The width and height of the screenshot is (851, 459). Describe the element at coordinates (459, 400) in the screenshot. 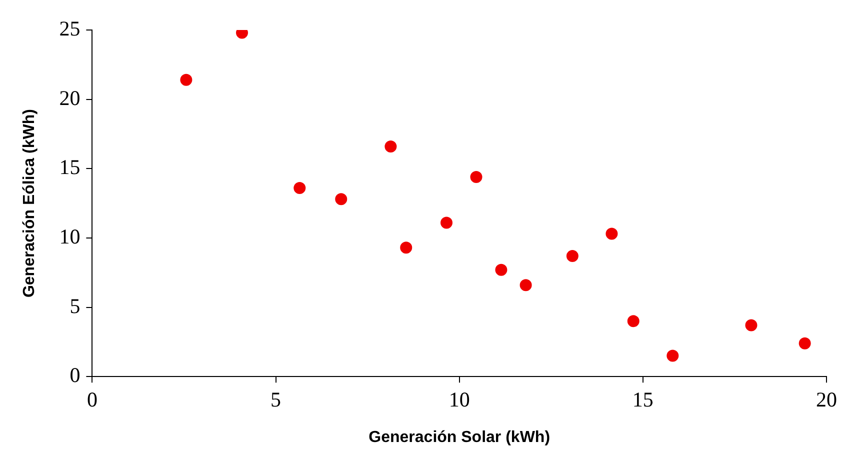

I see `x-tick-label: 10` at that location.